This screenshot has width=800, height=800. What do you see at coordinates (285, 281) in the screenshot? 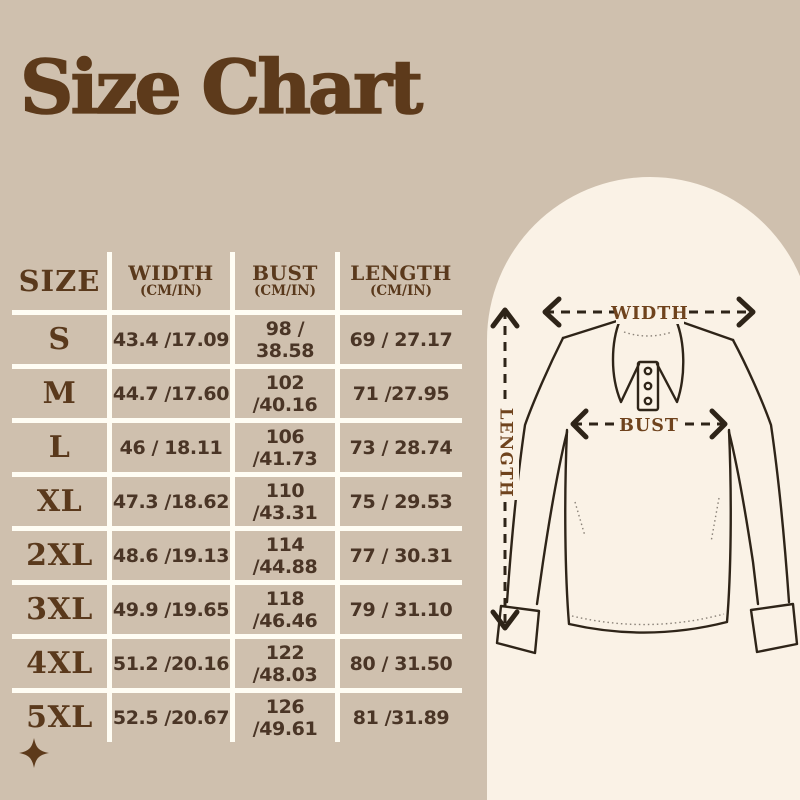
I see `column-header-bust: BUST (CM/IN)` at bounding box center [285, 281].